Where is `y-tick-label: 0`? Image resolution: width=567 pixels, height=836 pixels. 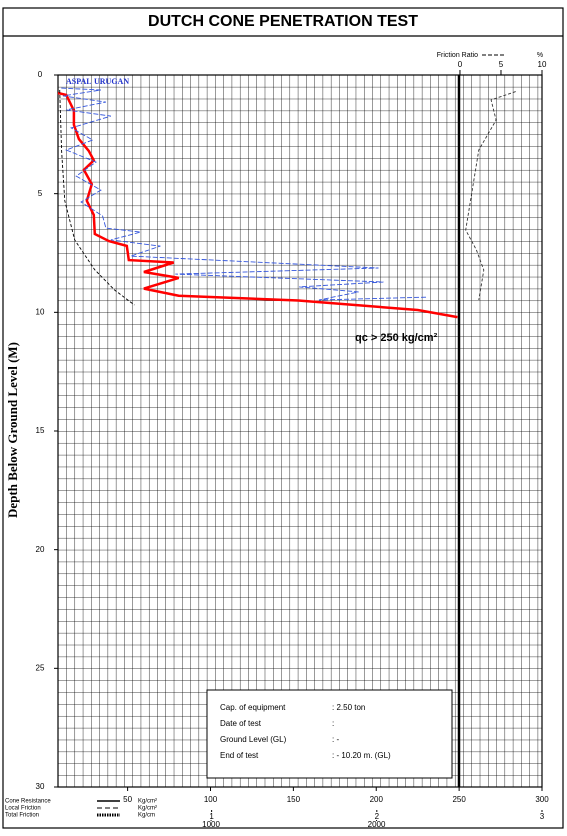
y-tick-label: 0 is located at coordinates (40, 74).